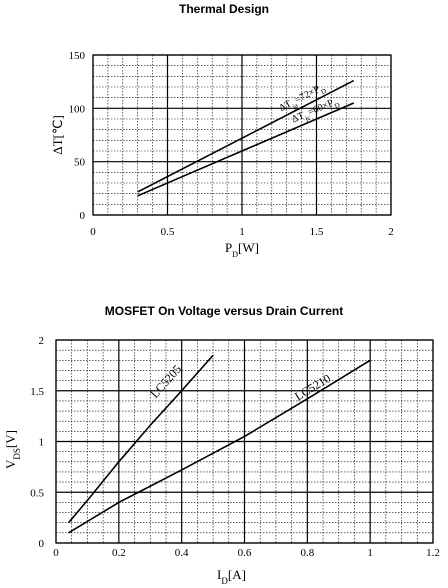 The width and height of the screenshot is (448, 588). I want to click on x-tick-label: 0.2, so click(119, 553).